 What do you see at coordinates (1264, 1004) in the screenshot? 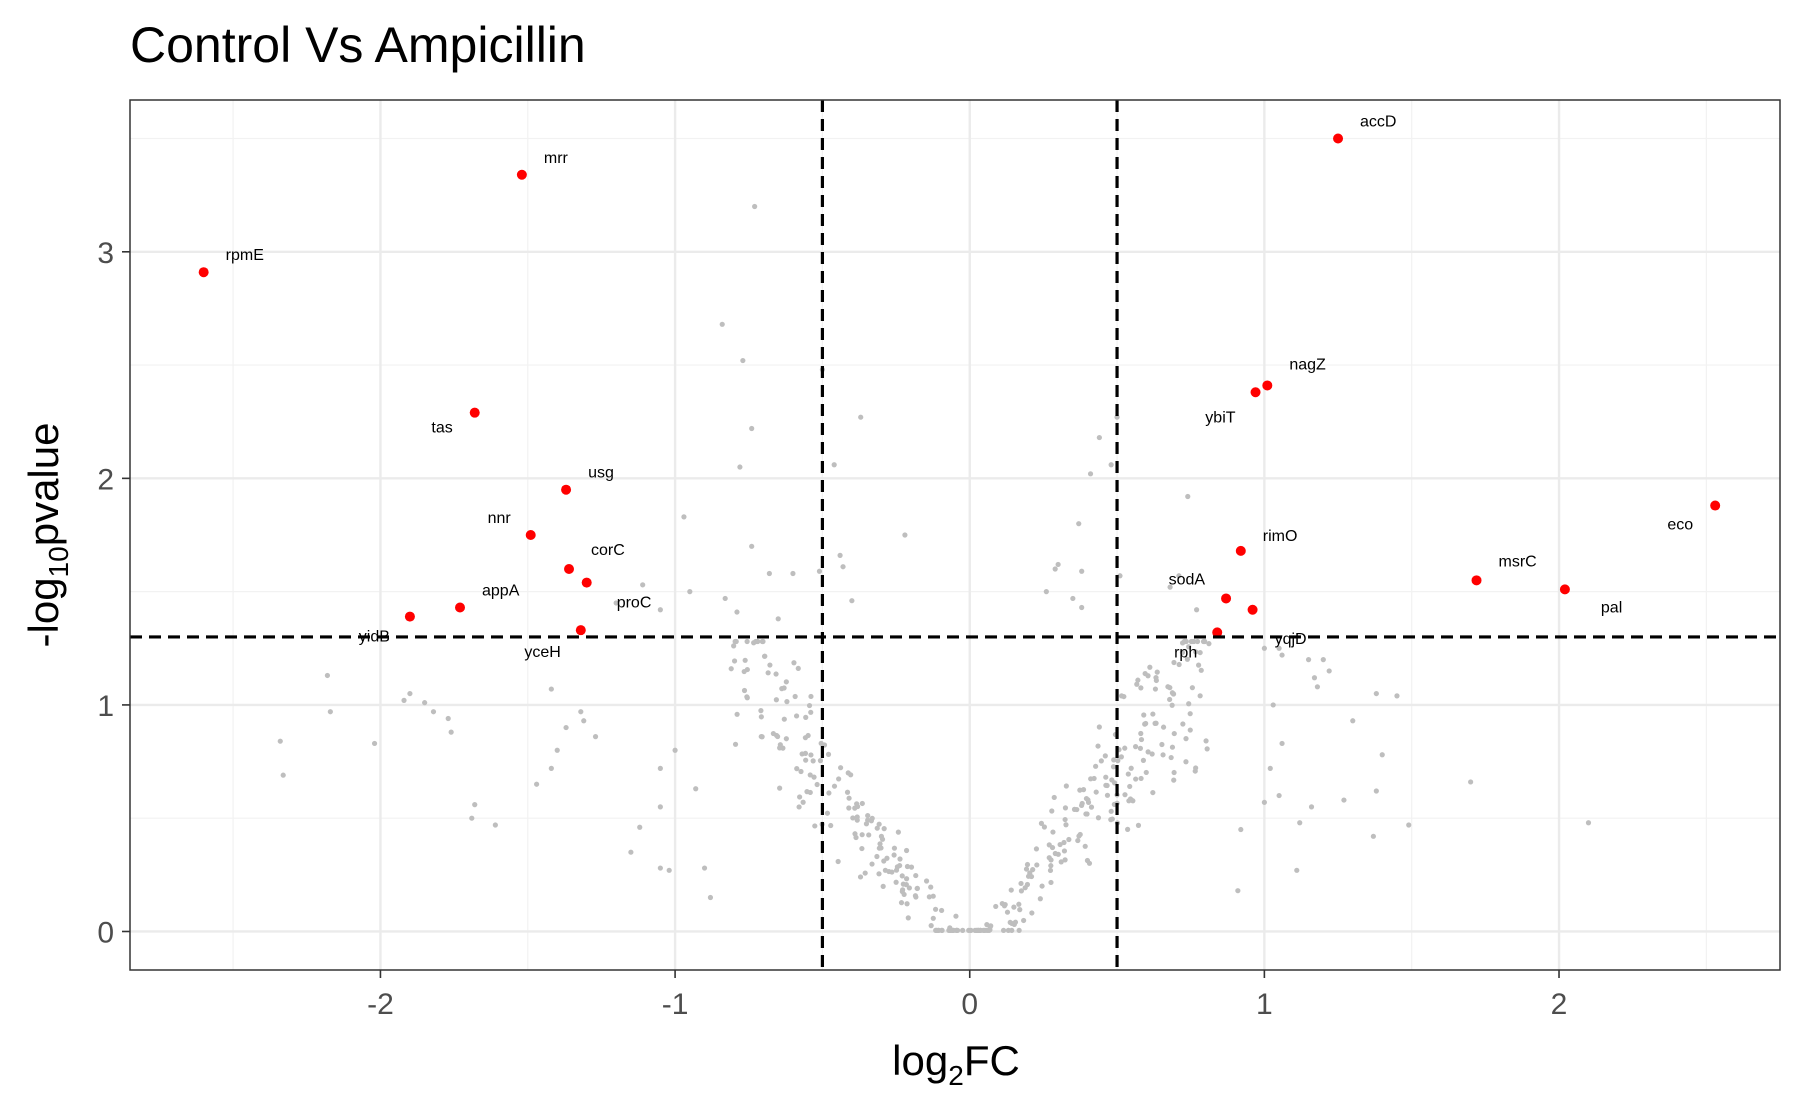
I see `x-tick-label: 1` at bounding box center [1264, 1004].